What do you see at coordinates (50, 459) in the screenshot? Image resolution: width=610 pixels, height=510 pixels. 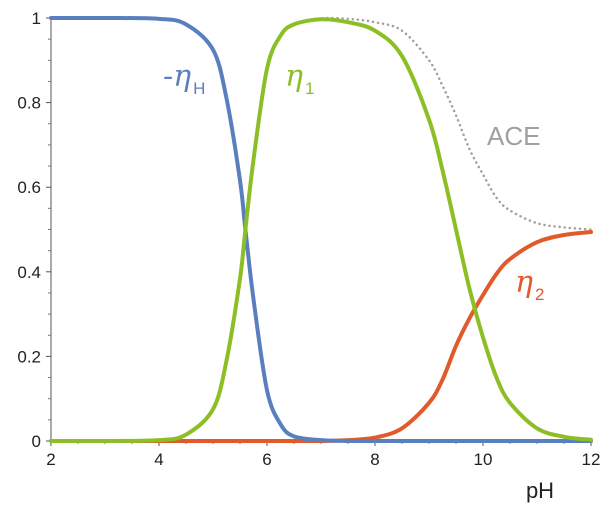 I see `x-tick-label: 2` at bounding box center [50, 459].